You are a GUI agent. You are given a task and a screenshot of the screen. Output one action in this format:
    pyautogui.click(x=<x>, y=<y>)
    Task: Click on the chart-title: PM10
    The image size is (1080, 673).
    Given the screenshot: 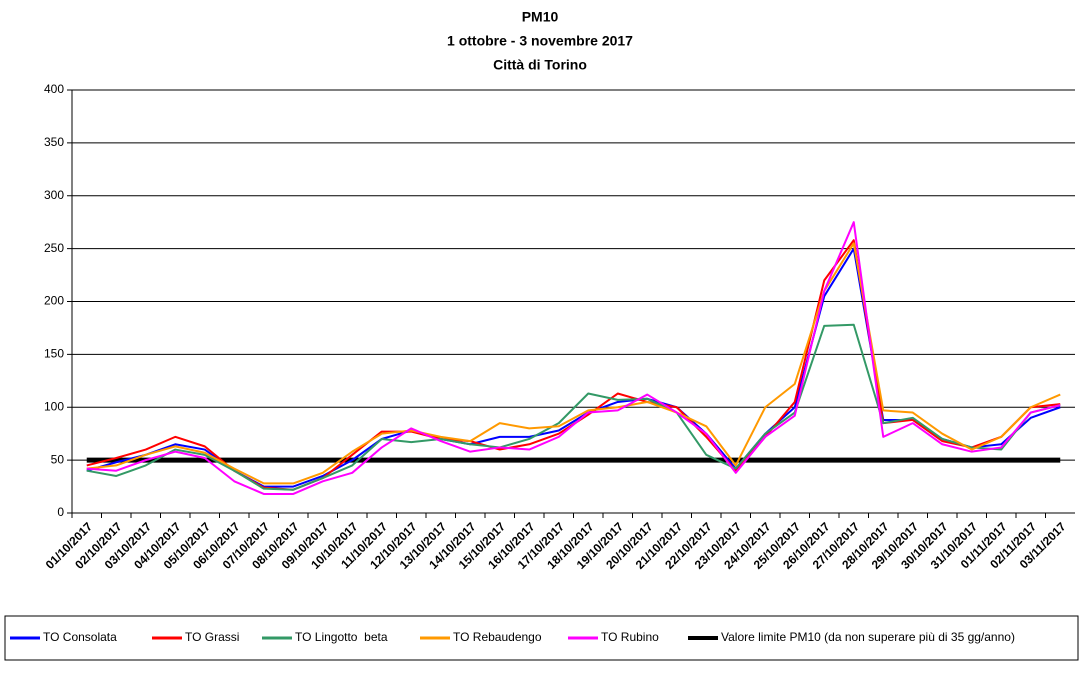 What is the action you would take?
    pyautogui.click(x=540, y=17)
    